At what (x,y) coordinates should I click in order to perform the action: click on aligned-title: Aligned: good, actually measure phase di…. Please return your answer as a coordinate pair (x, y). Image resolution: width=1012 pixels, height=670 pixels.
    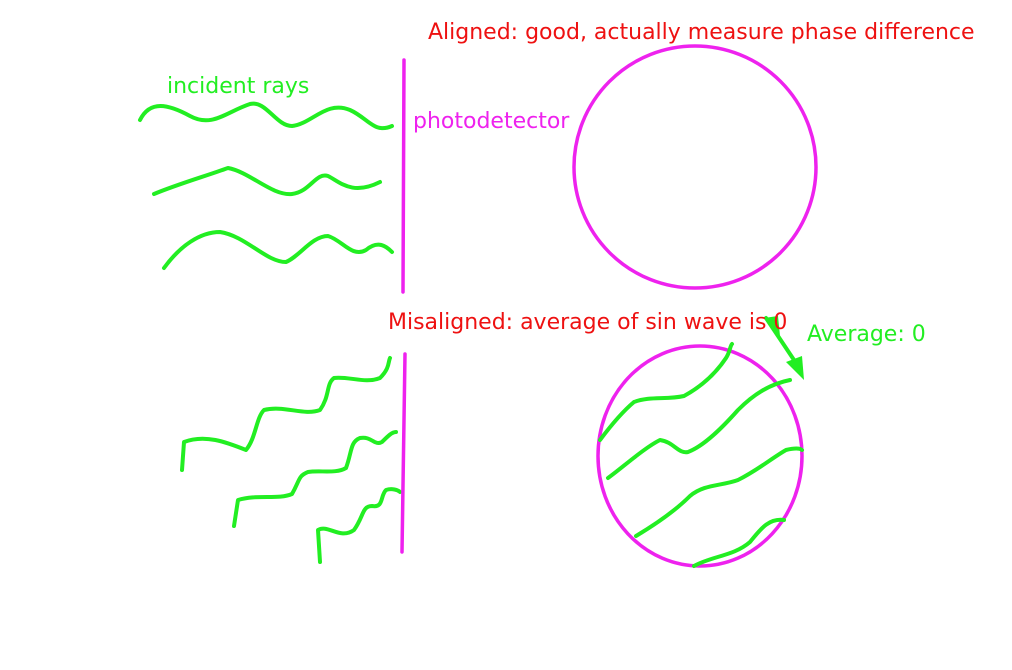
    Looking at the image, I should click on (701, 32).